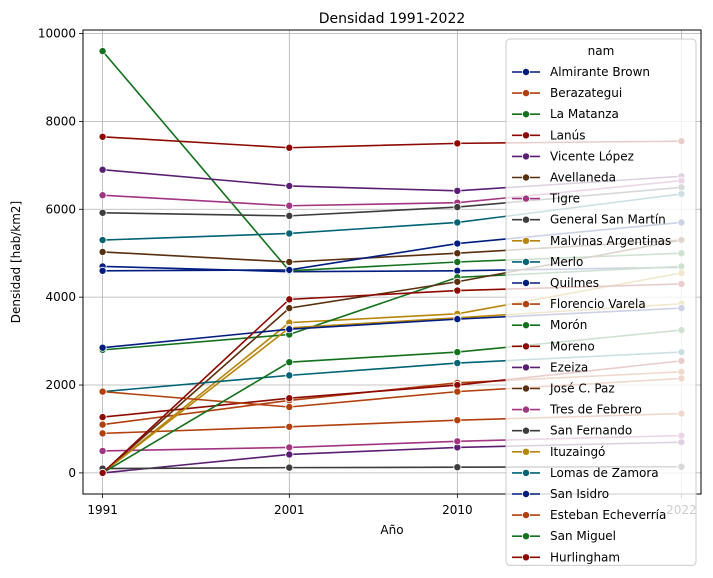 Image resolution: width=713 pixels, height=578 pixels. What do you see at coordinates (16, 262) in the screenshot?
I see `y-axis-label: Densidad [hab/km2]` at bounding box center [16, 262].